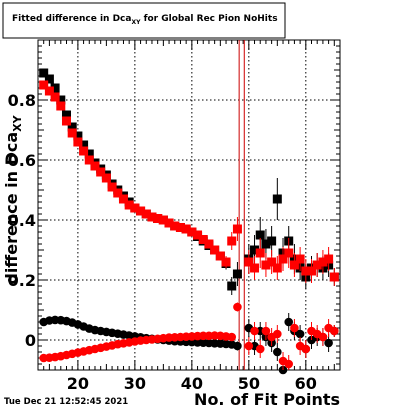  I want to click on x-tick-label: 40, so click(192, 383).